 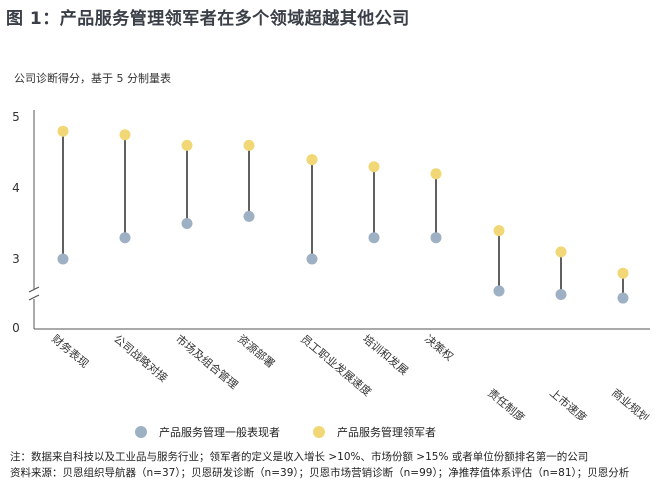 What do you see at coordinates (630, 403) in the screenshot?
I see `x-tick-label: 商业规划` at bounding box center [630, 403].